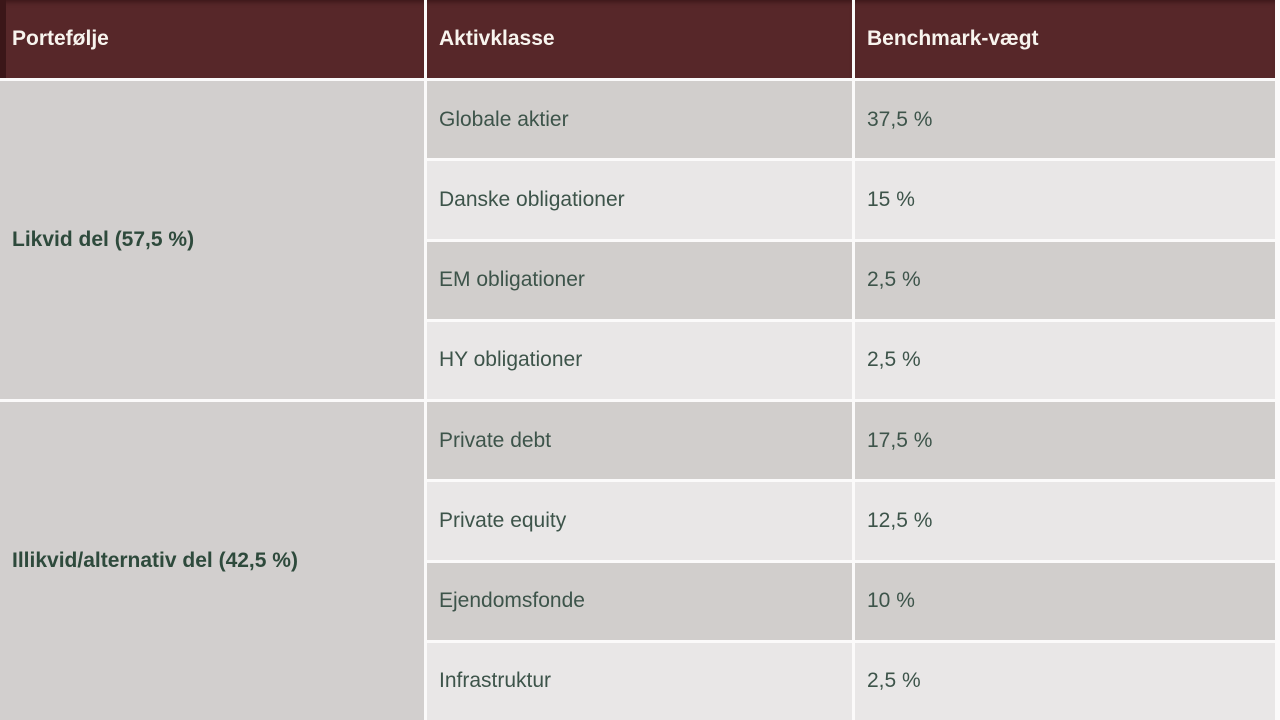  Describe the element at coordinates (953, 38) in the screenshot. I see `column-header-benchmark-vaegt-label: Benchmark-vægt` at that location.